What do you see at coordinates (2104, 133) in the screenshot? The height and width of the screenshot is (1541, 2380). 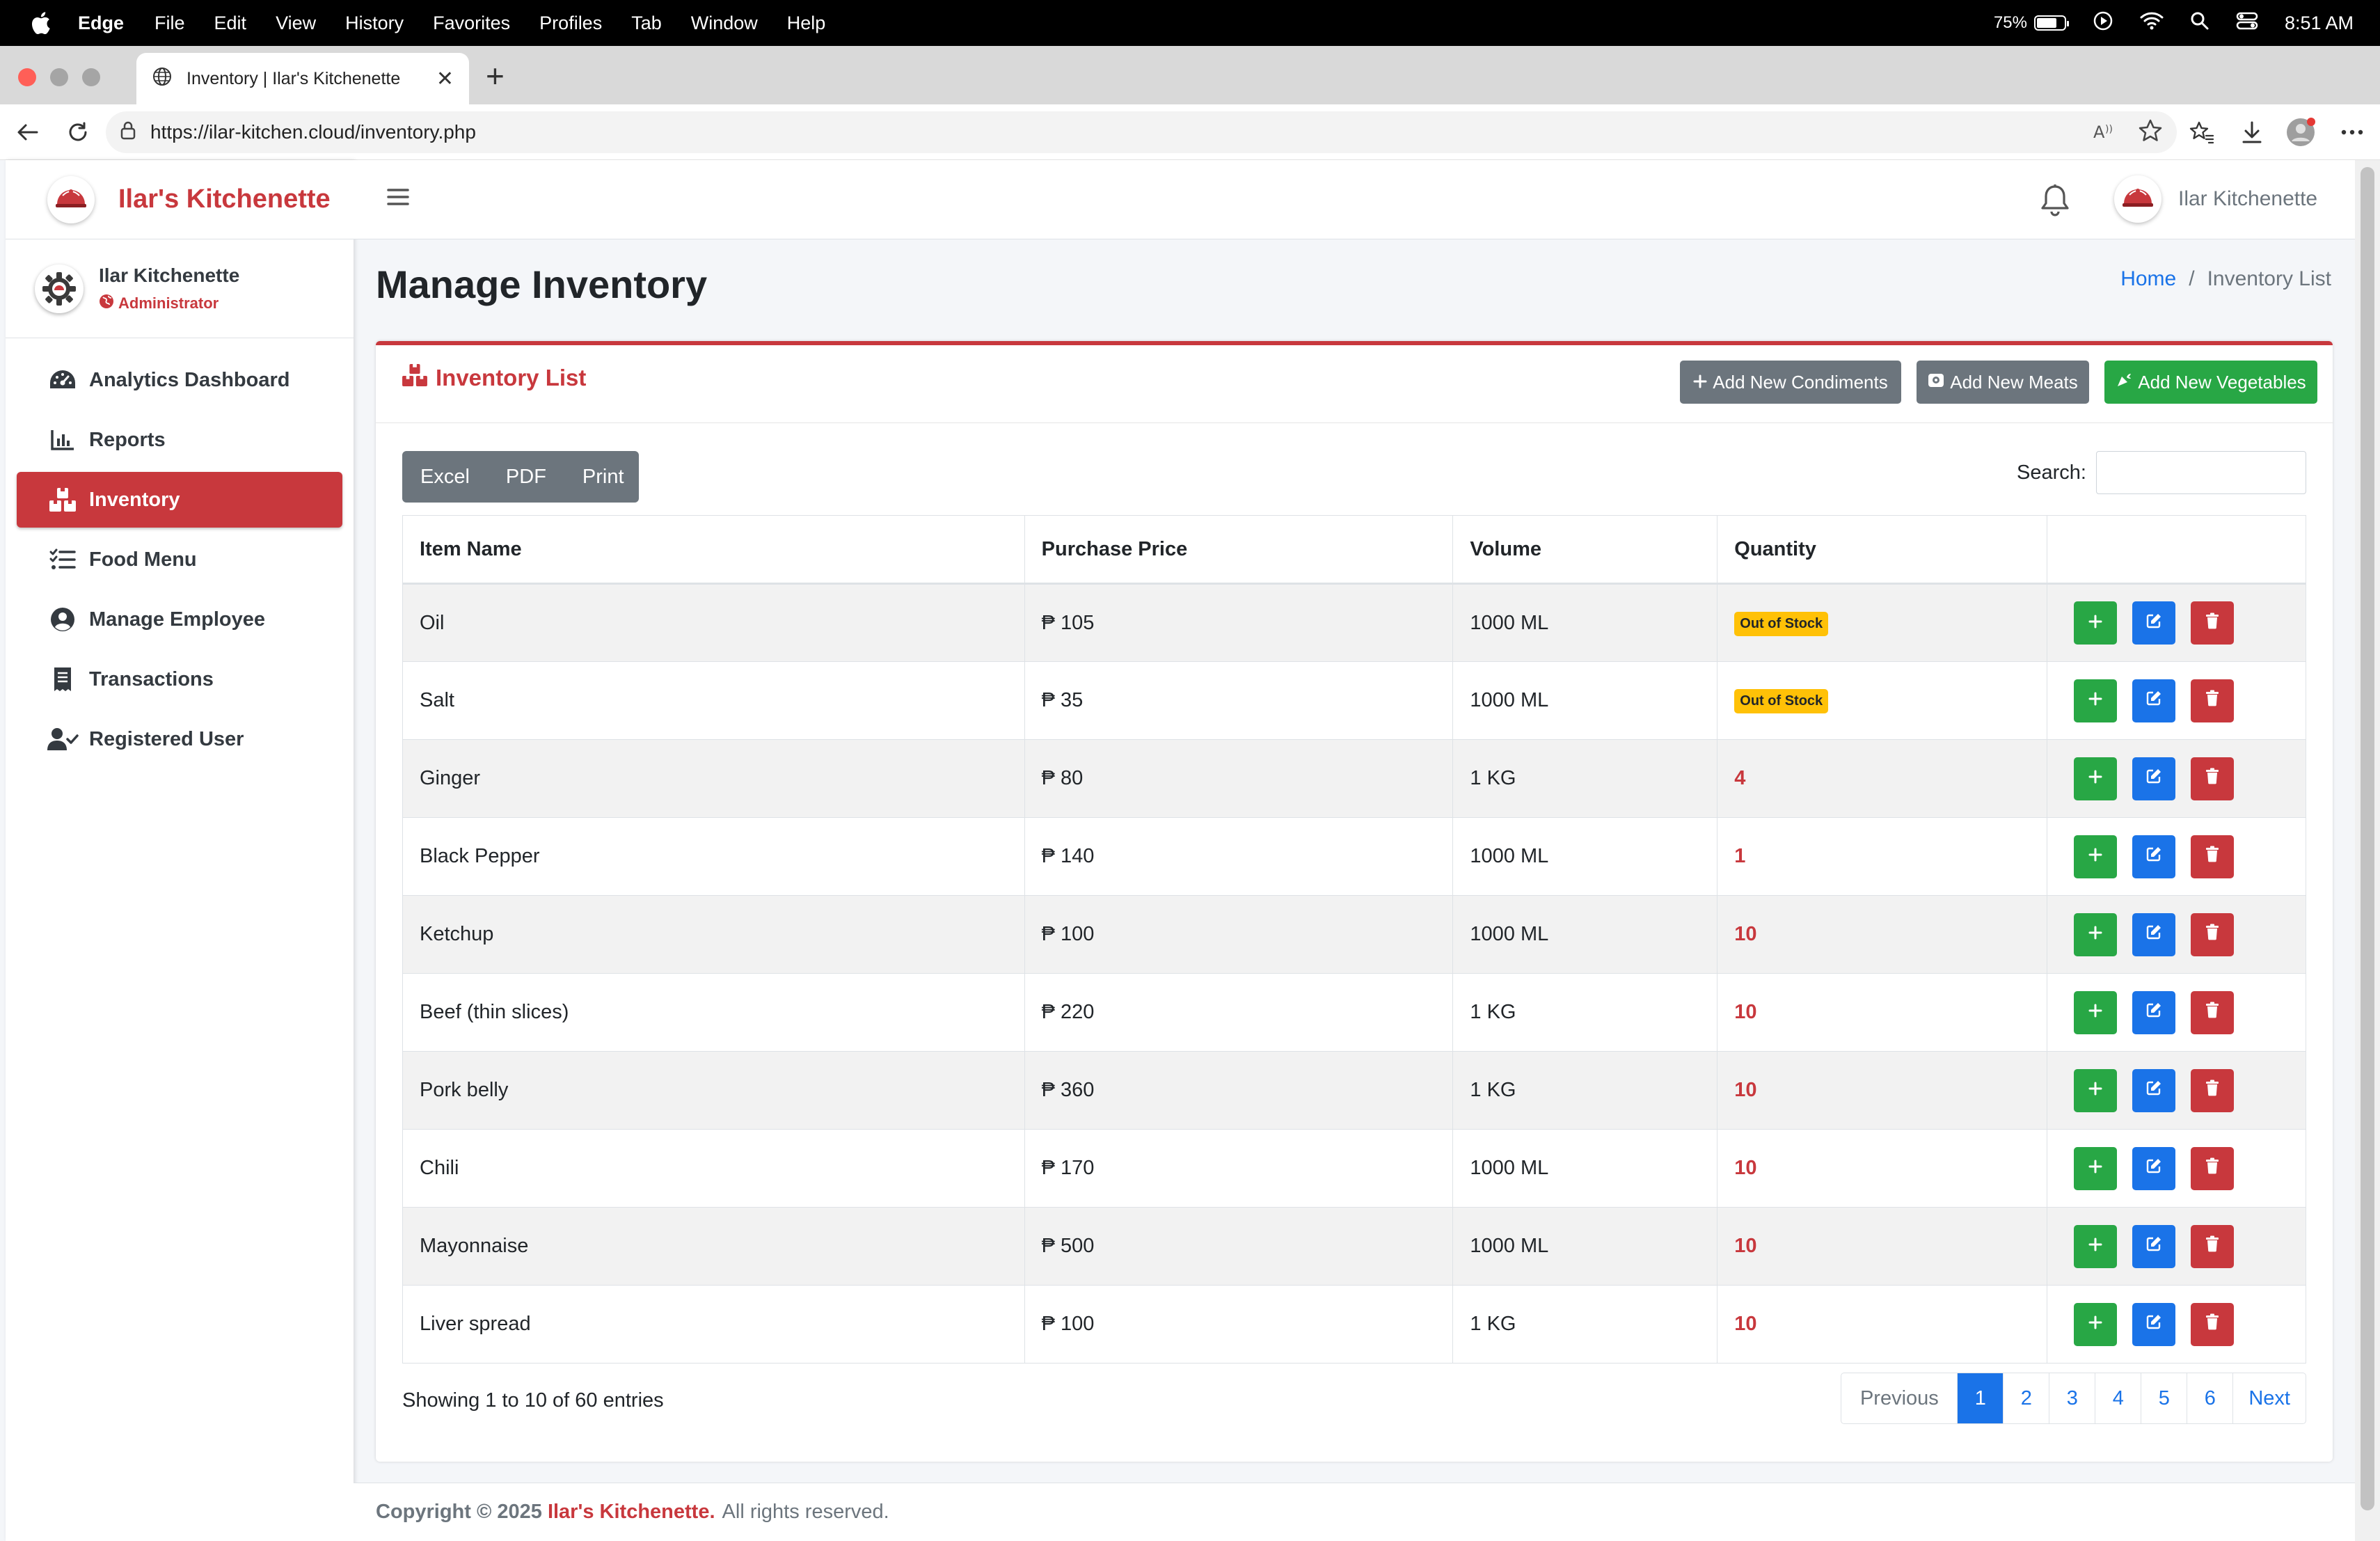 I see `read-aloud-icon: A))` at bounding box center [2104, 133].